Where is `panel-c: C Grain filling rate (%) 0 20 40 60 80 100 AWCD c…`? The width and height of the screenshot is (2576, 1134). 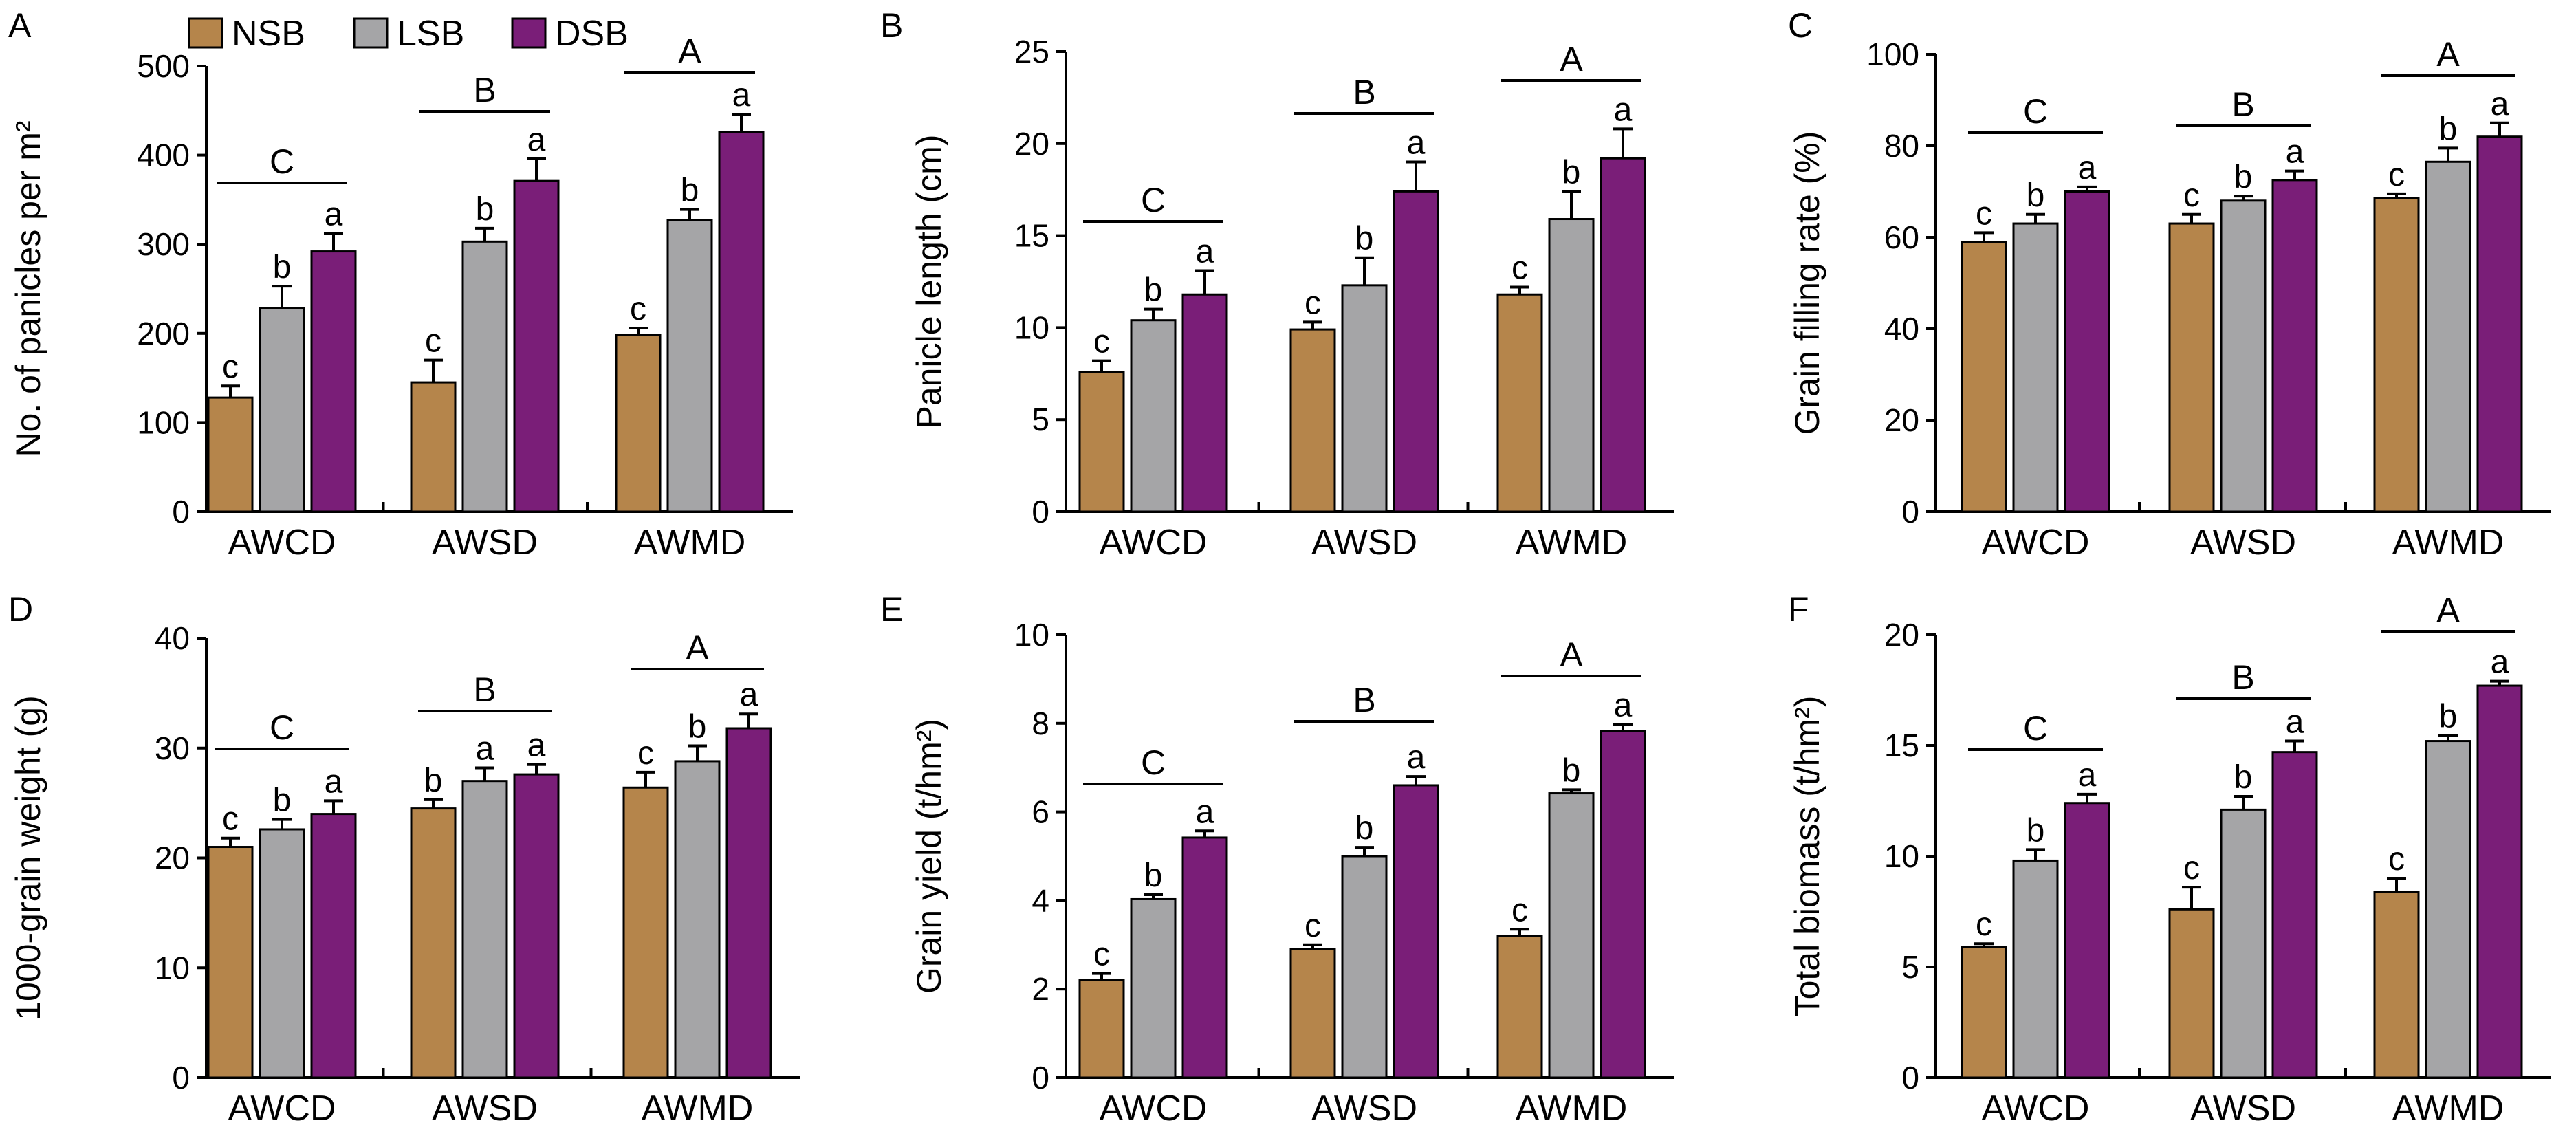 panel-c: C Grain filling rate (%) 0 20 40 60 80 100 AWCD c… is located at coordinates (2169, 284).